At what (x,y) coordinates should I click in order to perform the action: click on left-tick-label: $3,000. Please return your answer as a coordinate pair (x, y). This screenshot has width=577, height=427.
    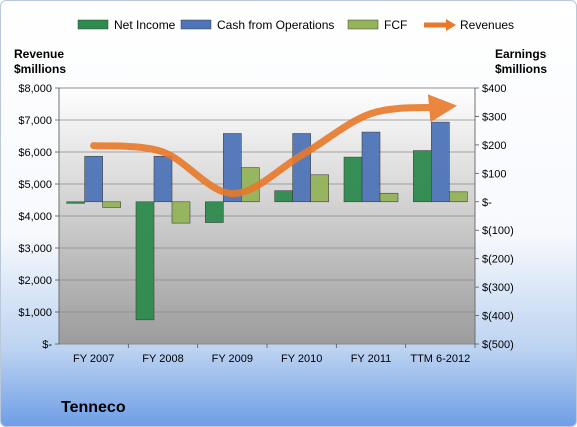
    Looking at the image, I should click on (35, 249).